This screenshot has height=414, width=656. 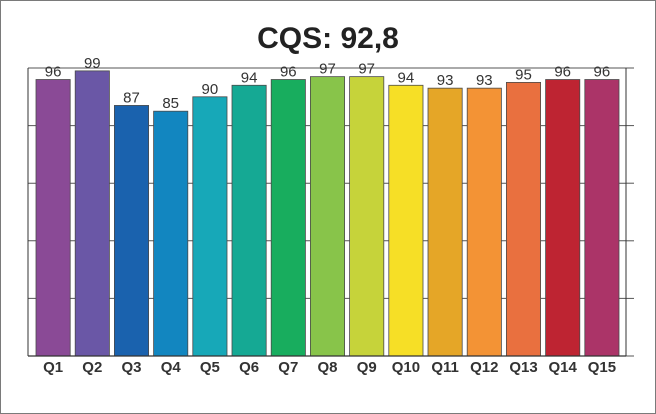 I want to click on x-tick-label: Q10, so click(x=406, y=367).